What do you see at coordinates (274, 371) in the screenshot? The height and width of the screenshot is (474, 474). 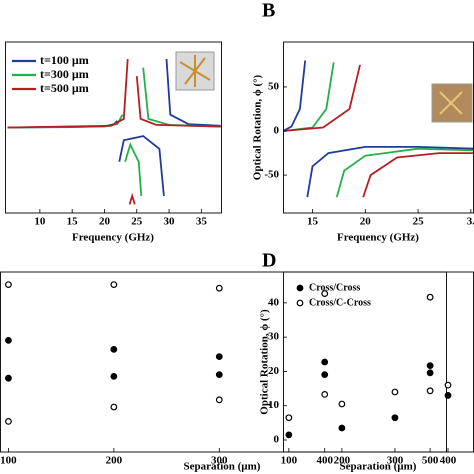 I see `y-tick-label: 20` at bounding box center [274, 371].